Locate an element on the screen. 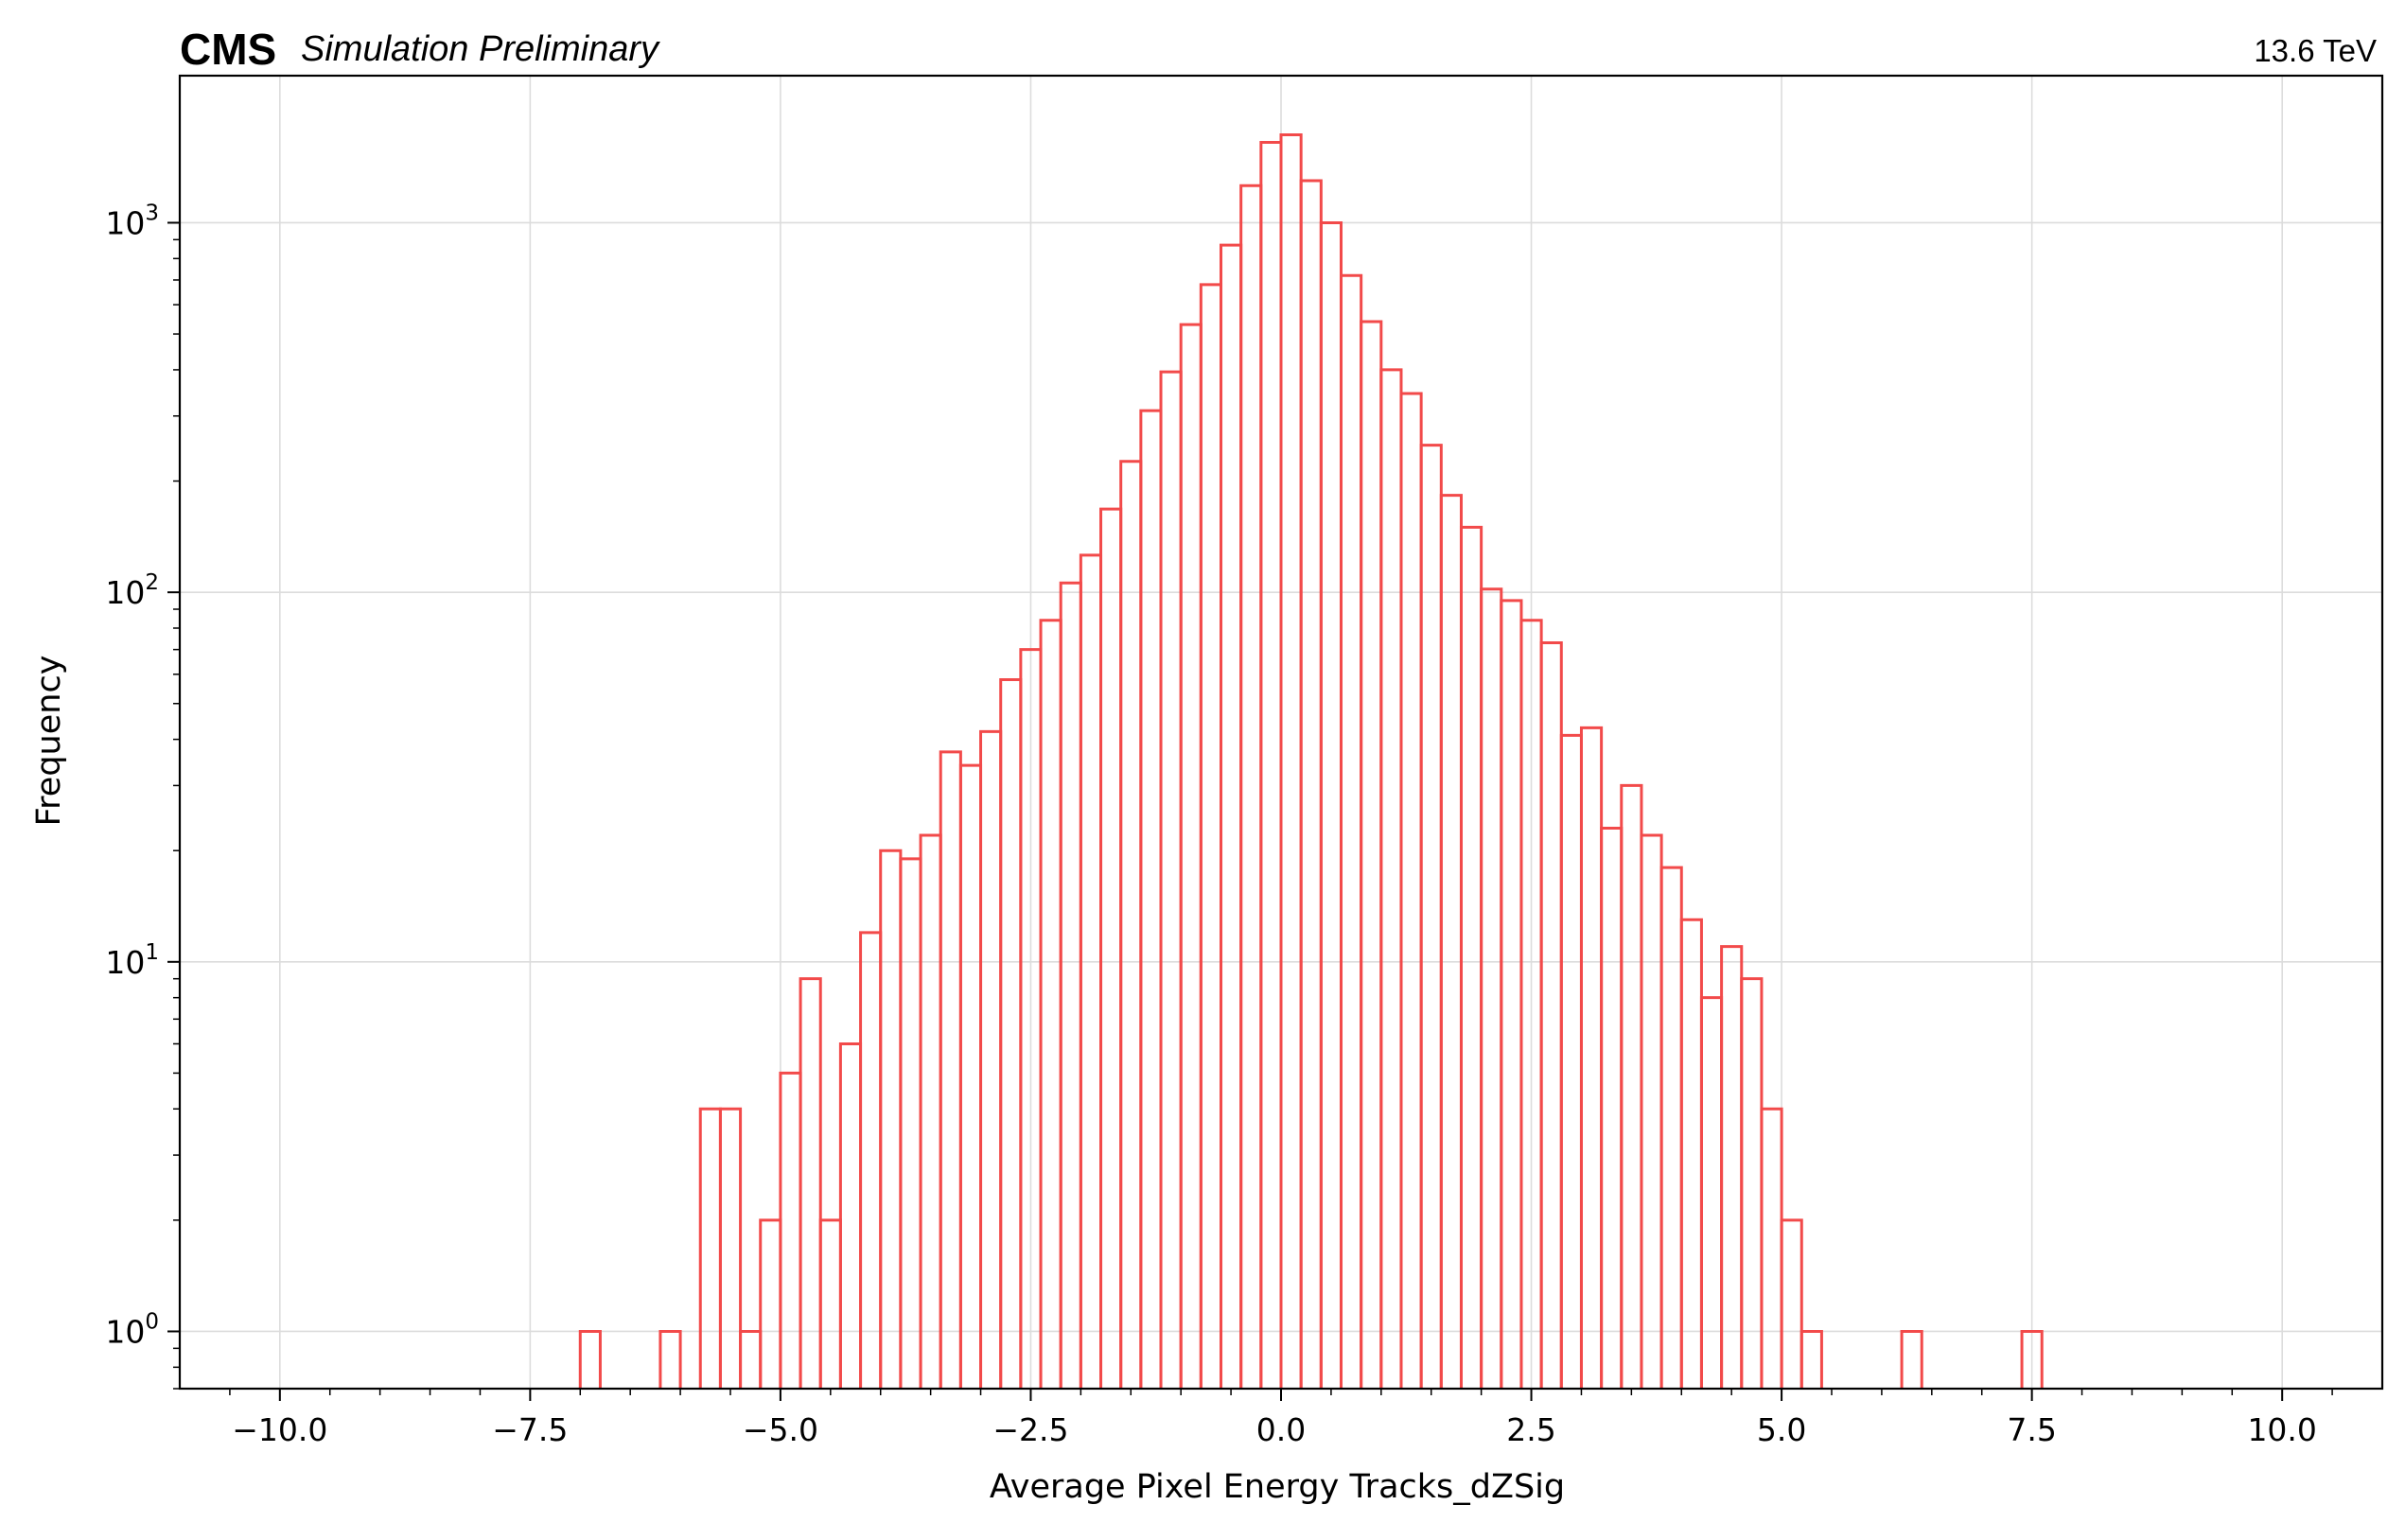 The image size is (2405, 1540). x-tick-label: 0.0 is located at coordinates (1281, 1429).